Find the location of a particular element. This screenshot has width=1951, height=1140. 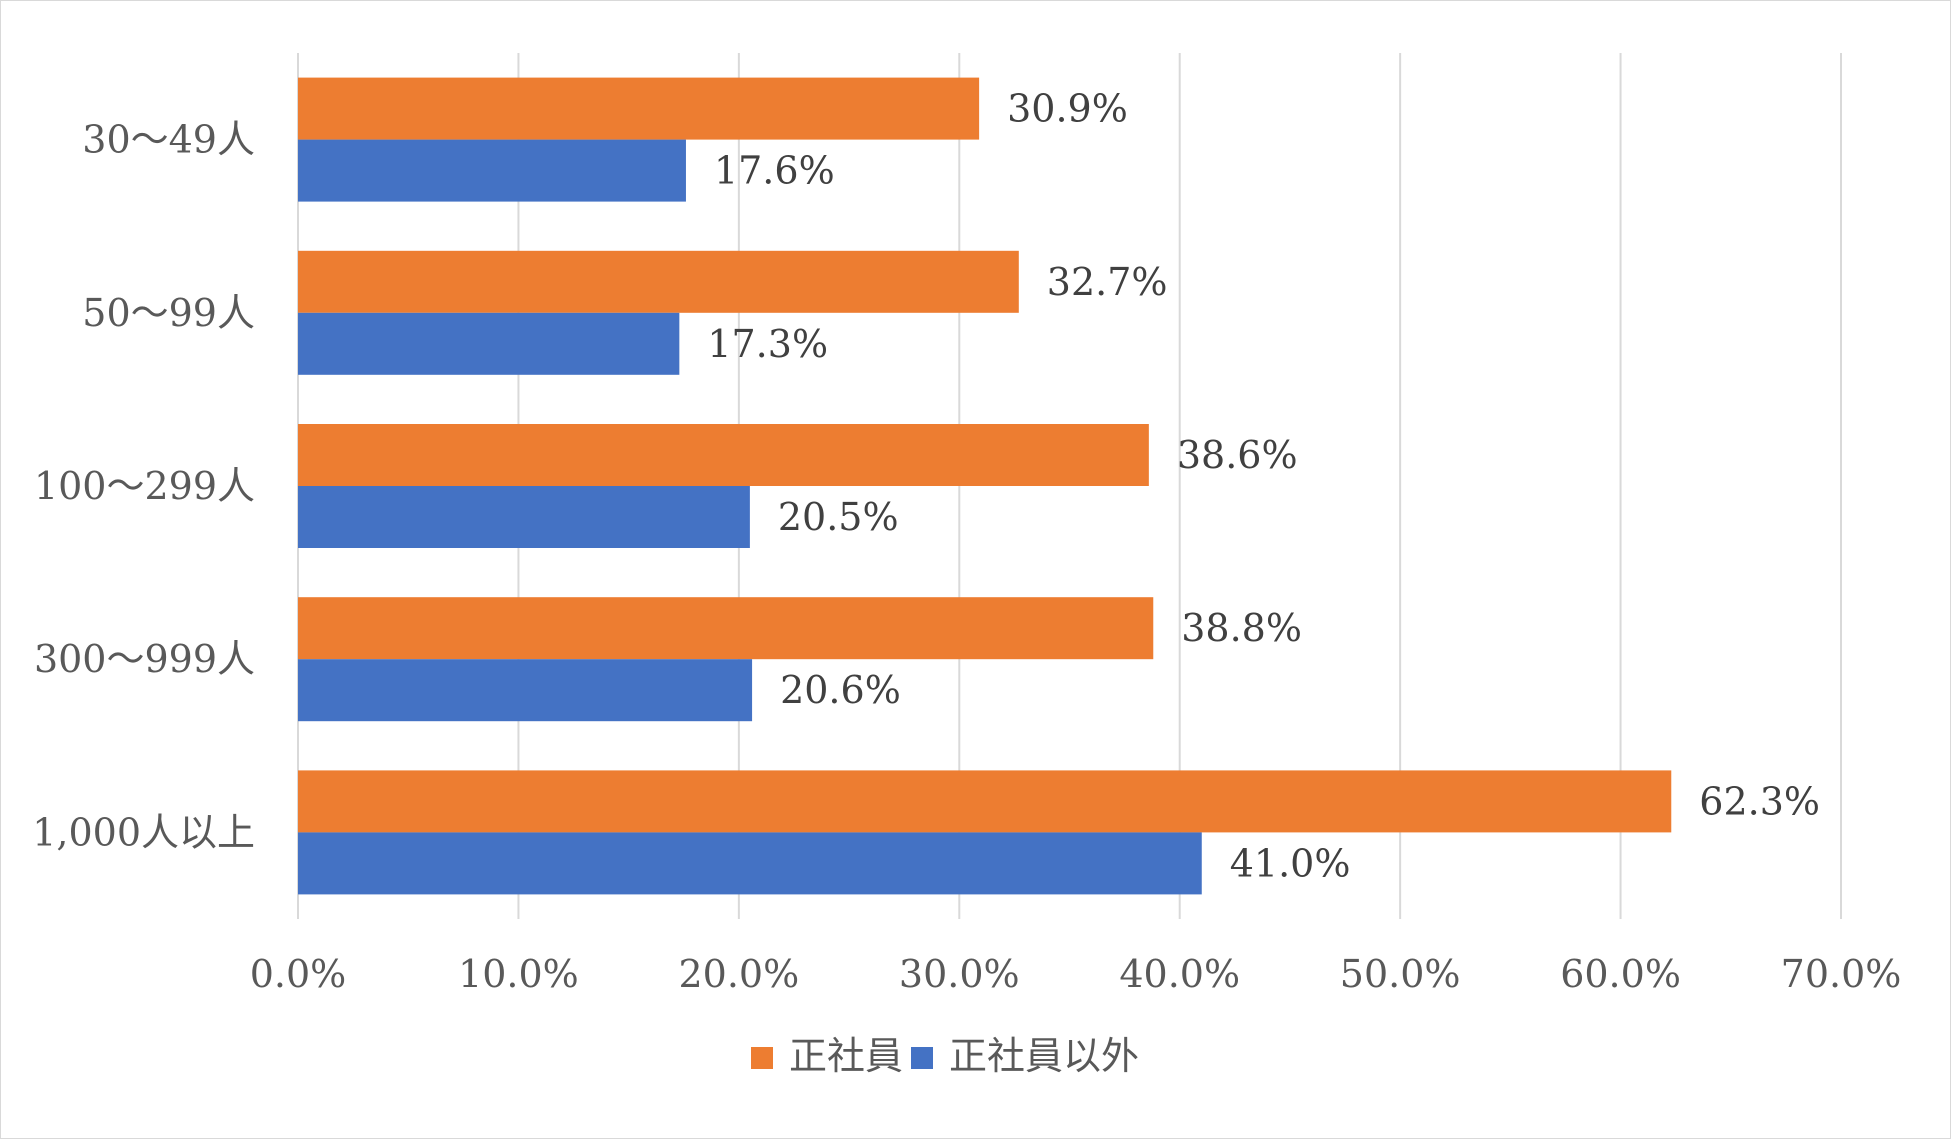

data-label: 20.5% is located at coordinates (838, 517).